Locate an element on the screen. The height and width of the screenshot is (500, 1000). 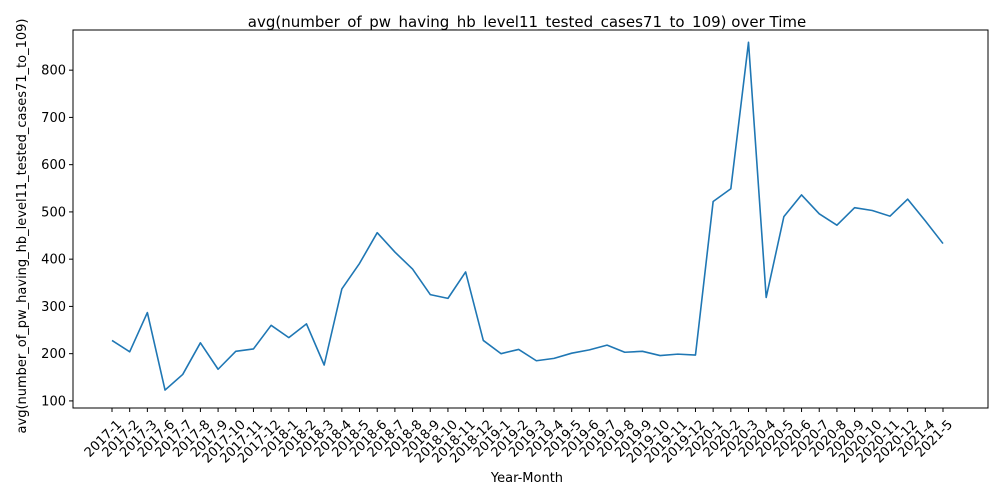
y-tick-label: 300 is located at coordinates (53, 307).